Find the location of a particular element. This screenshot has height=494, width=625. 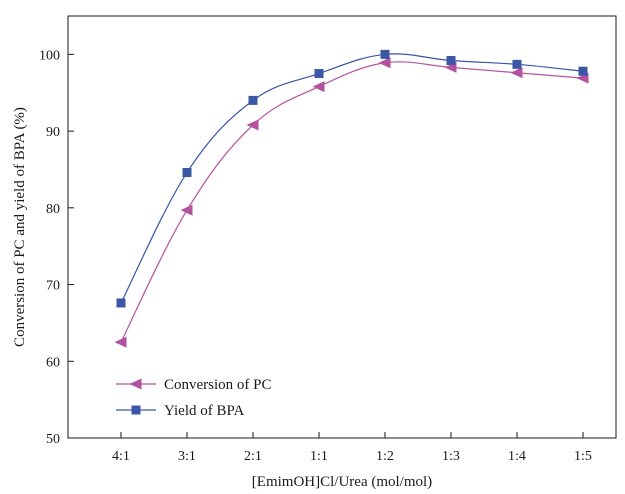

x-tick-label: 2:1 is located at coordinates (253, 456).